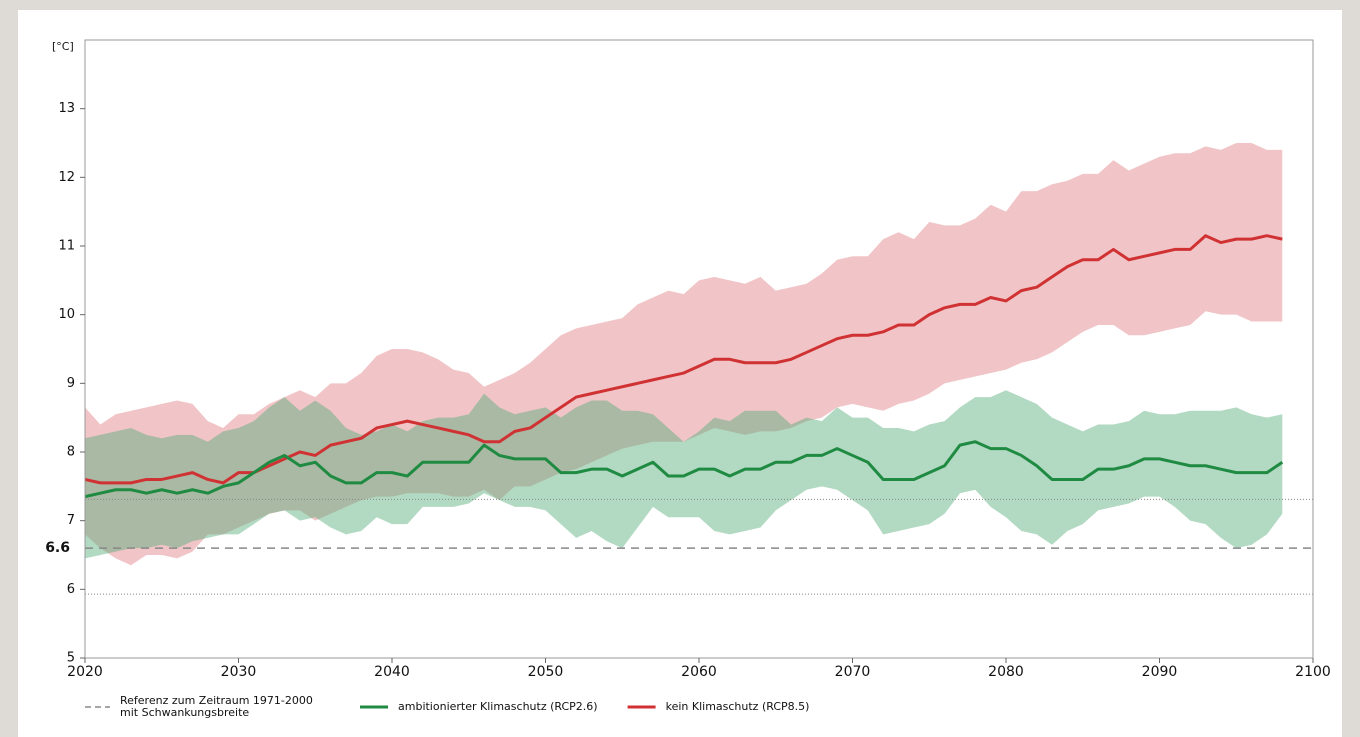 The height and width of the screenshot is (737, 1360). Describe the element at coordinates (71, 452) in the screenshot. I see `y-tick-label: 8` at that location.